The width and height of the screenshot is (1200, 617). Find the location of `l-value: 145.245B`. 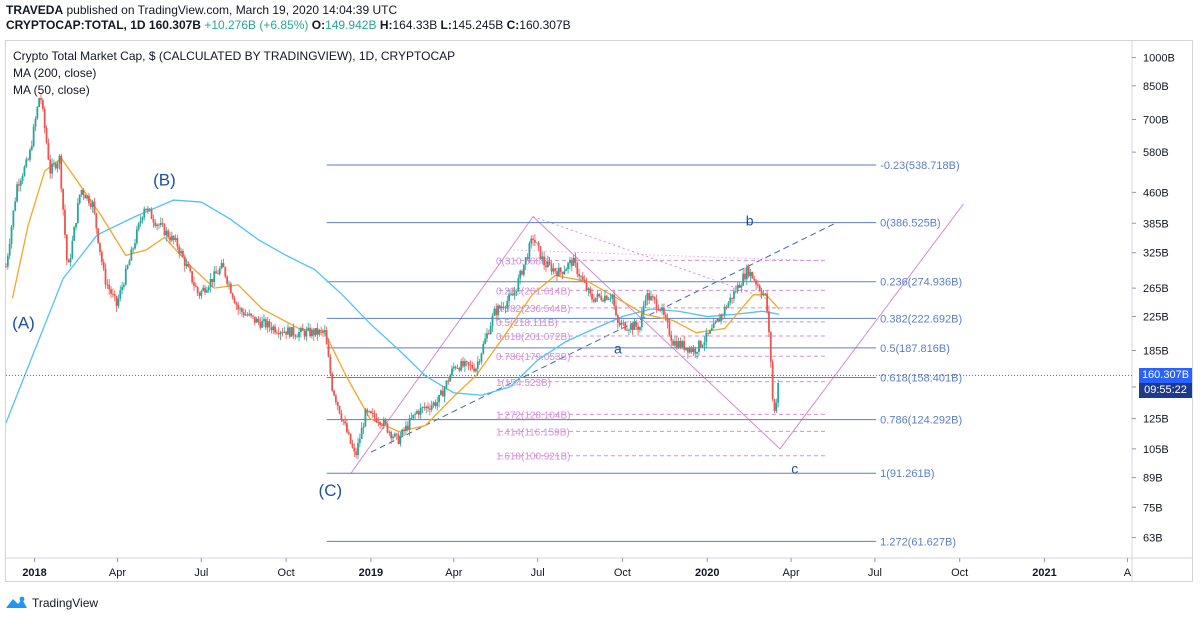

l-value: 145.245B is located at coordinates (477, 25).